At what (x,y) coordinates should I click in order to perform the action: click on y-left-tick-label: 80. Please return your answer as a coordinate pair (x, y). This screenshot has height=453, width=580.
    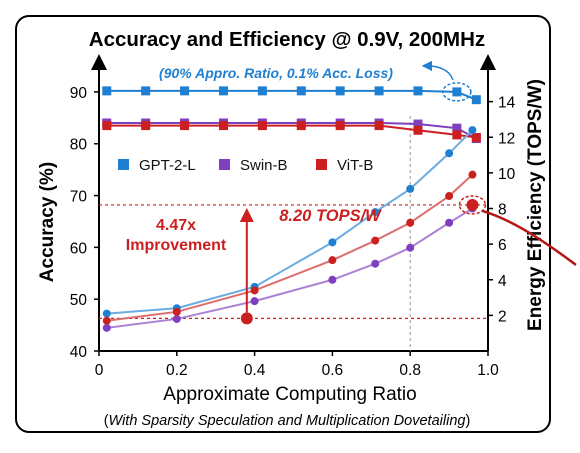
    Looking at the image, I should click on (79, 145).